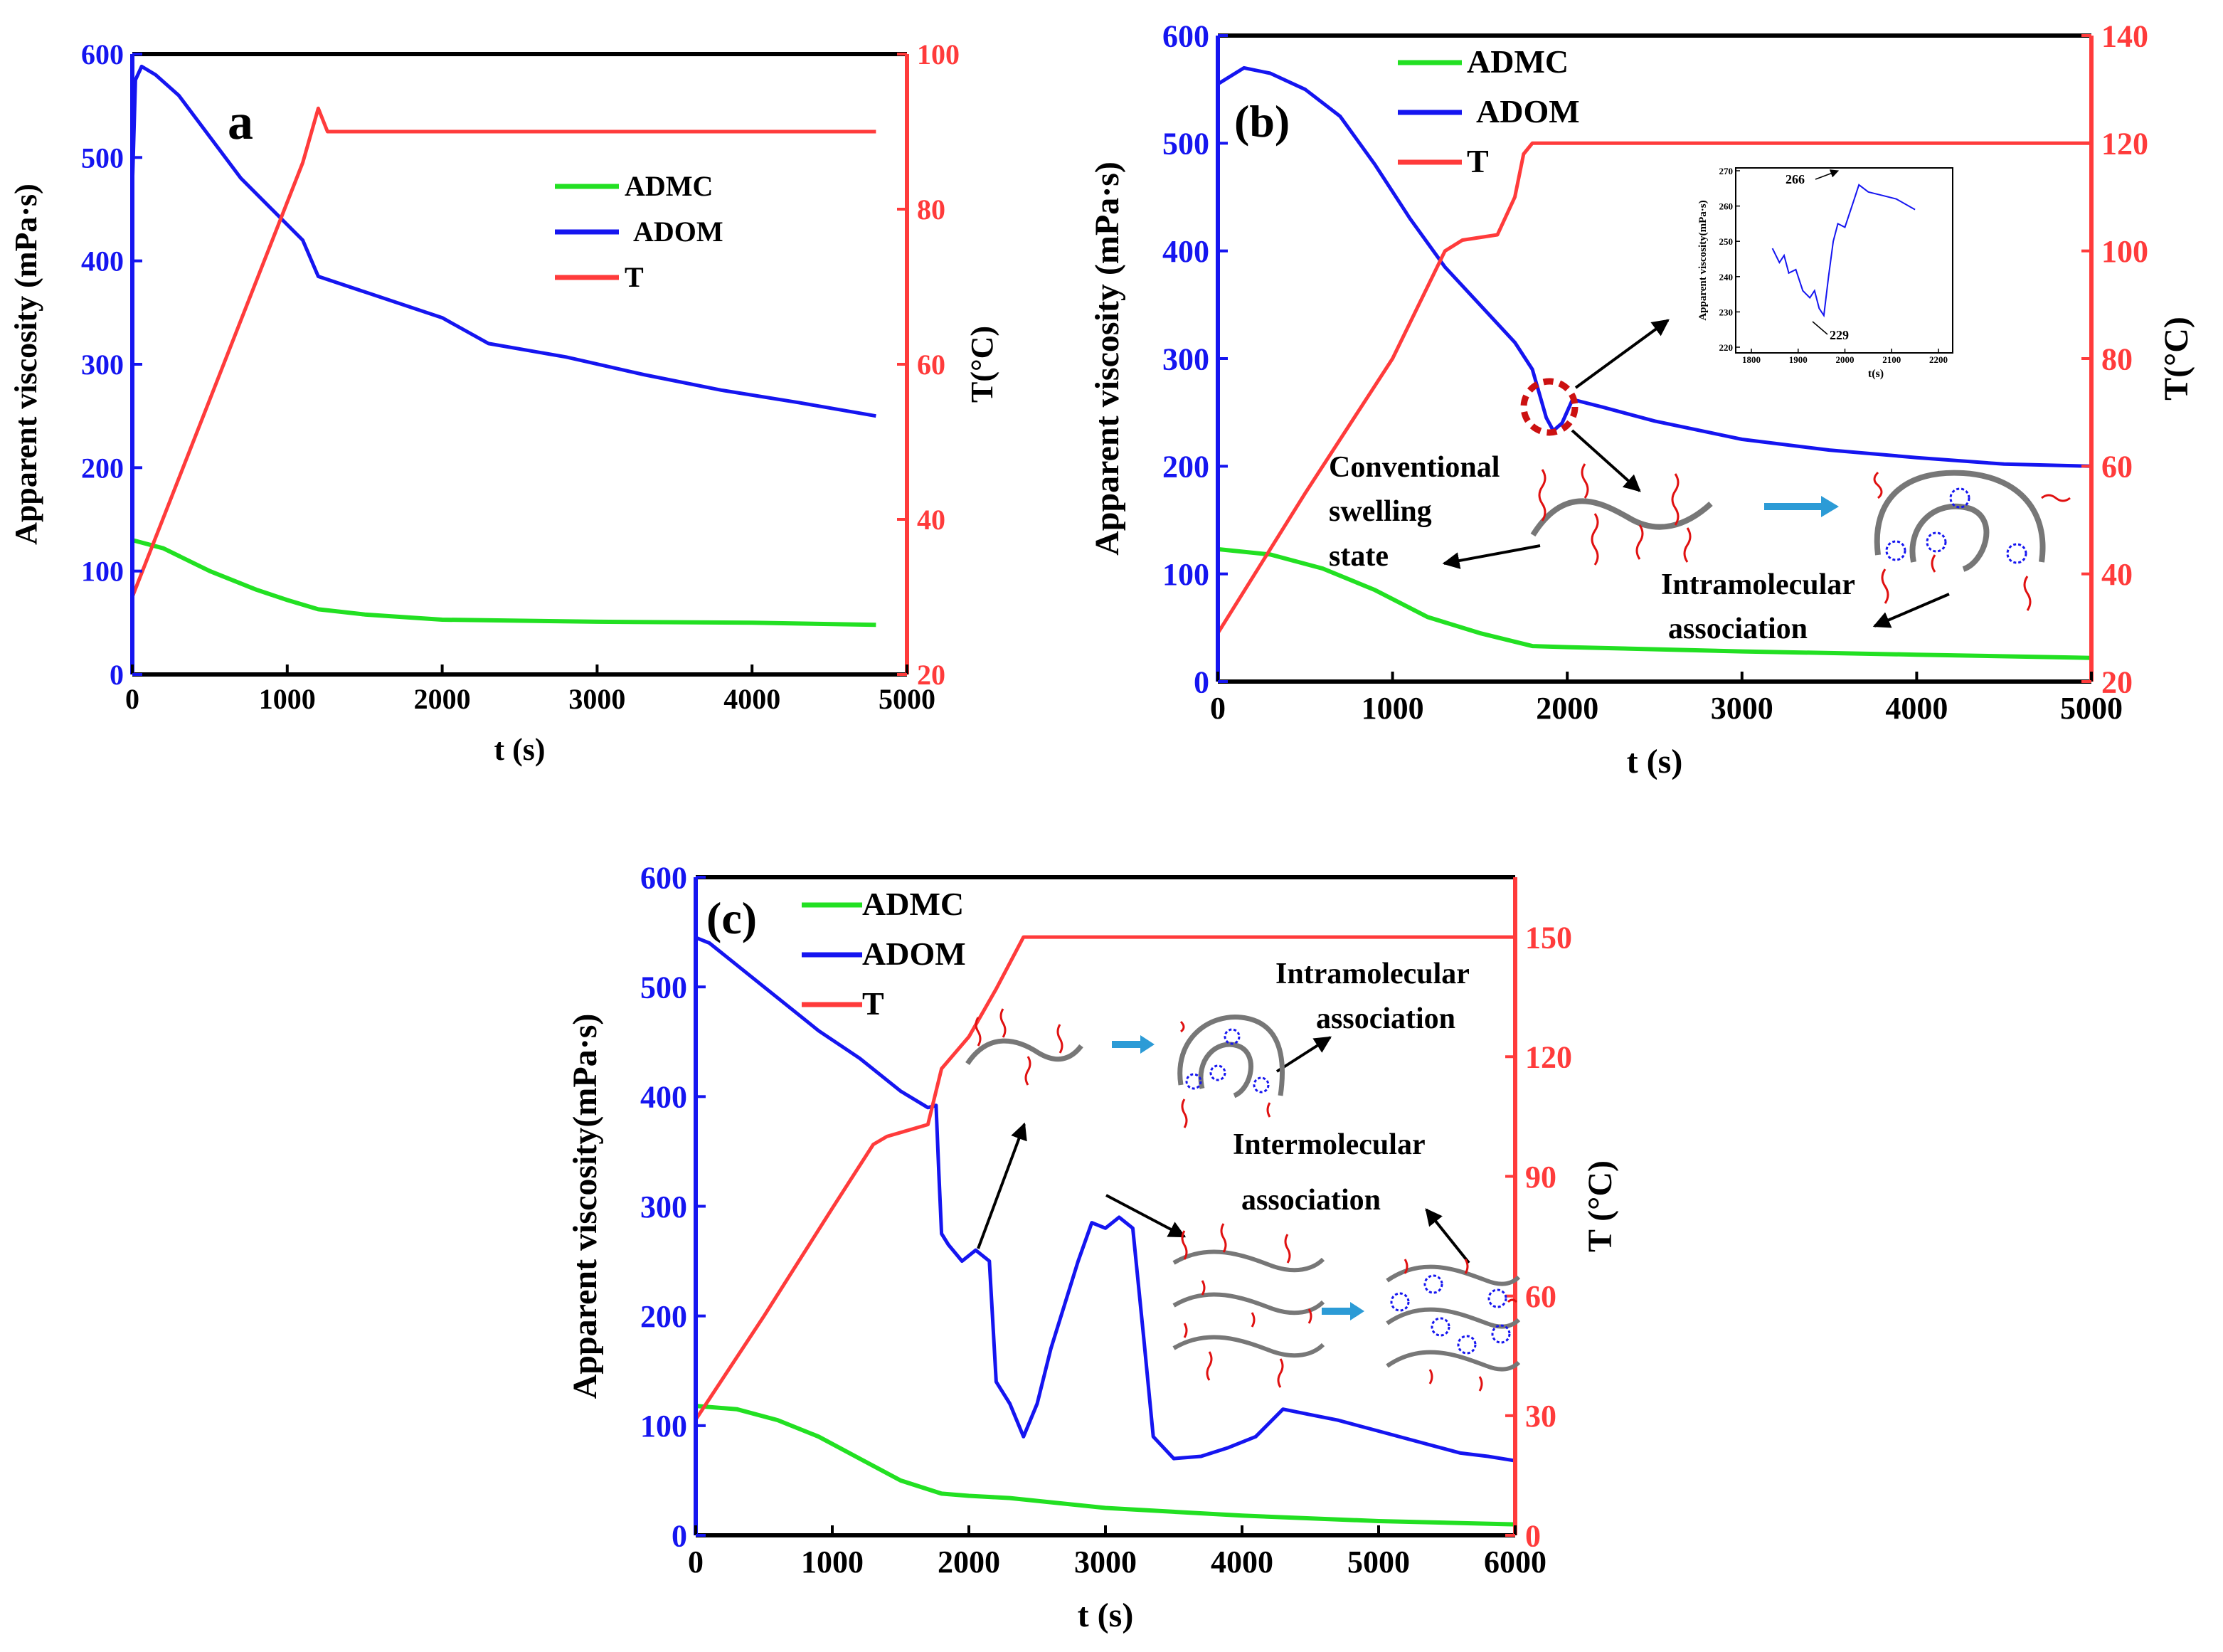 Image resolution: width=2223 pixels, height=1652 pixels. What do you see at coordinates (1727, 241) in the screenshot?
I see `inset-y-tick-label: 250` at bounding box center [1727, 241].